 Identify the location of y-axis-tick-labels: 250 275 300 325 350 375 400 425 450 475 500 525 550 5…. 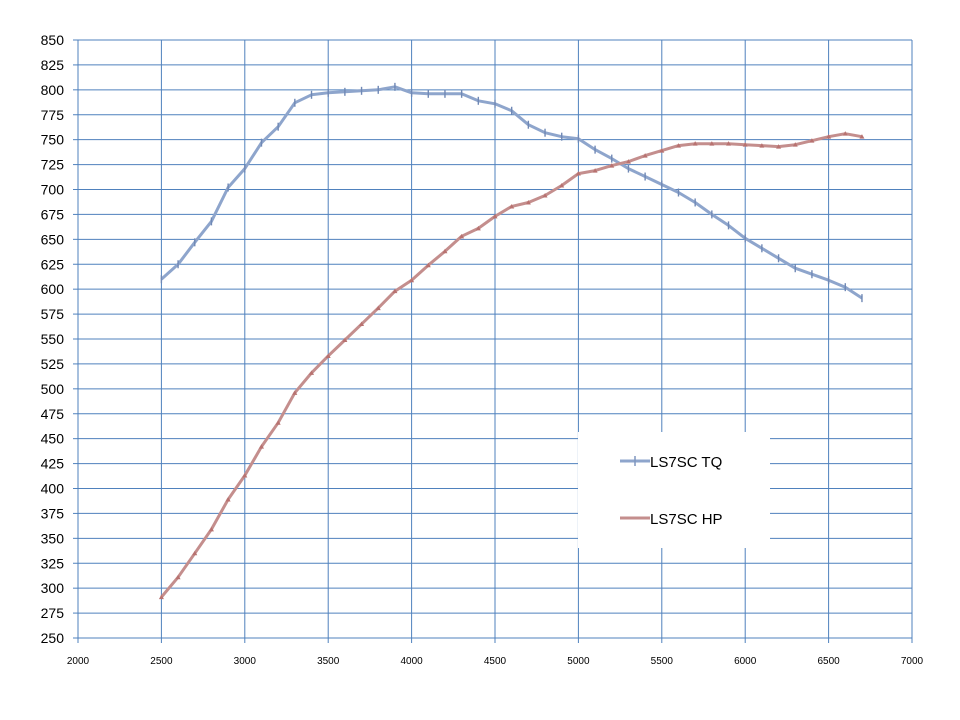
(53, 339).